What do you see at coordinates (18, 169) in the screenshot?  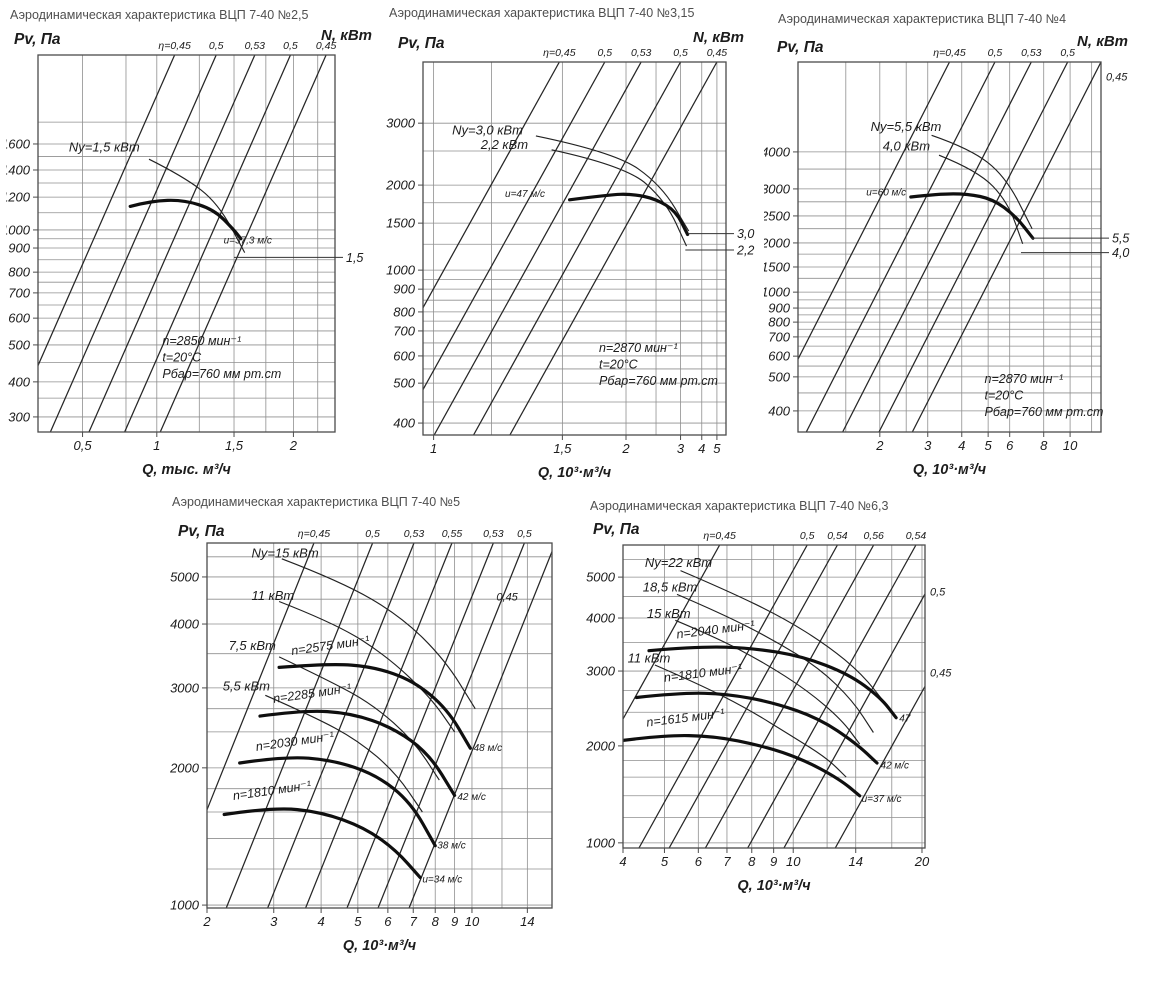 I see `y-tick-label: 1400` at bounding box center [18, 169].